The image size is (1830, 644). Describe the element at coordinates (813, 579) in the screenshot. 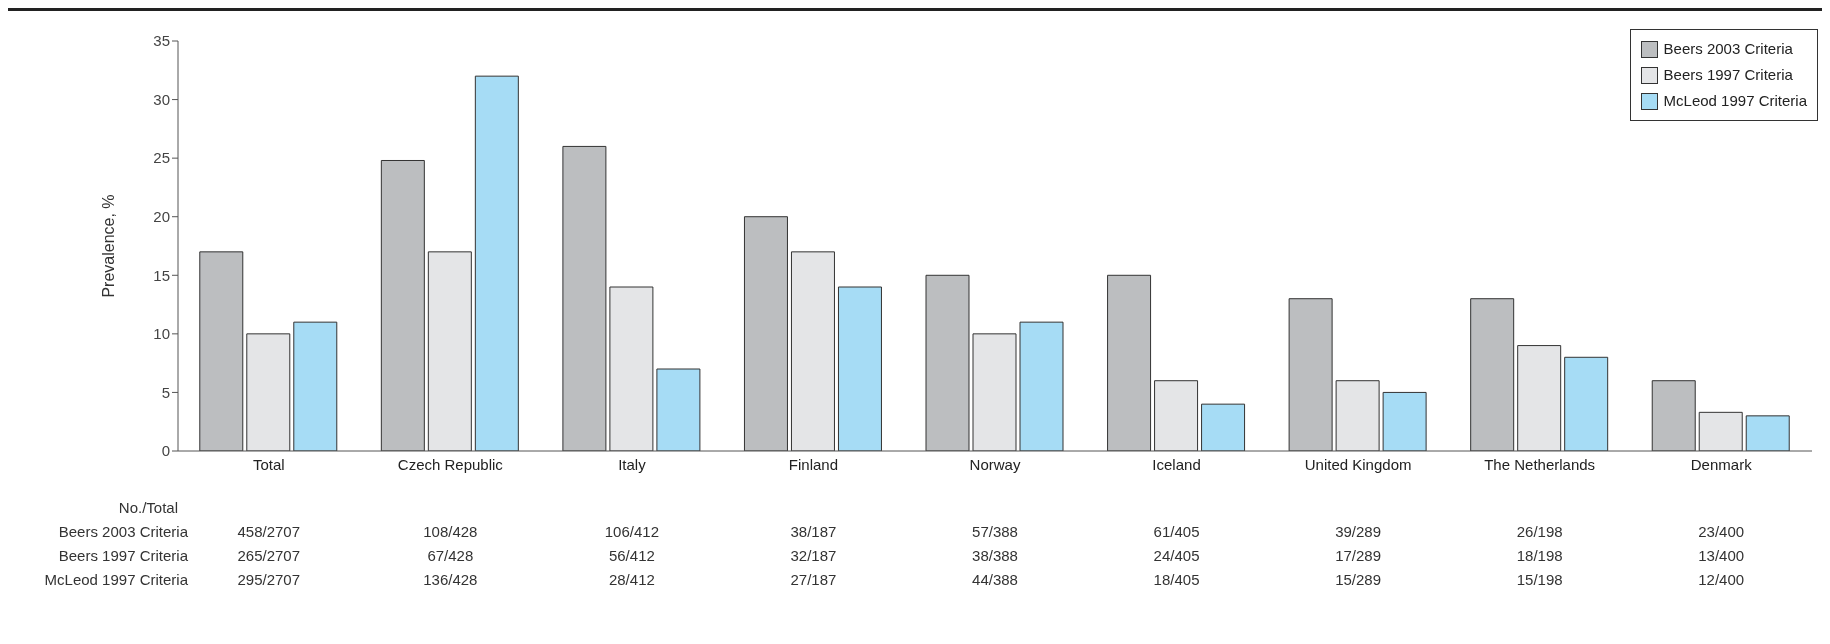

I see `data-label: 27/187` at that location.